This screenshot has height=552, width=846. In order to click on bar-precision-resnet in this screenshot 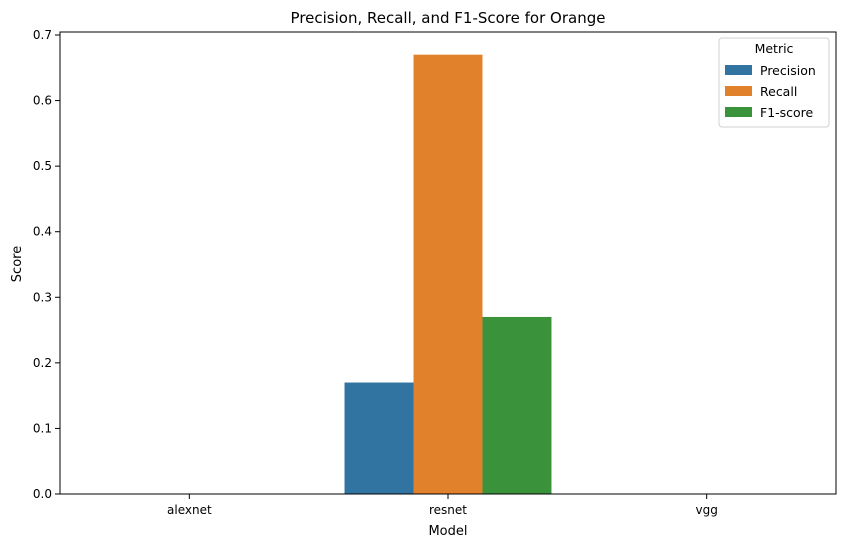, I will do `click(379, 438)`.